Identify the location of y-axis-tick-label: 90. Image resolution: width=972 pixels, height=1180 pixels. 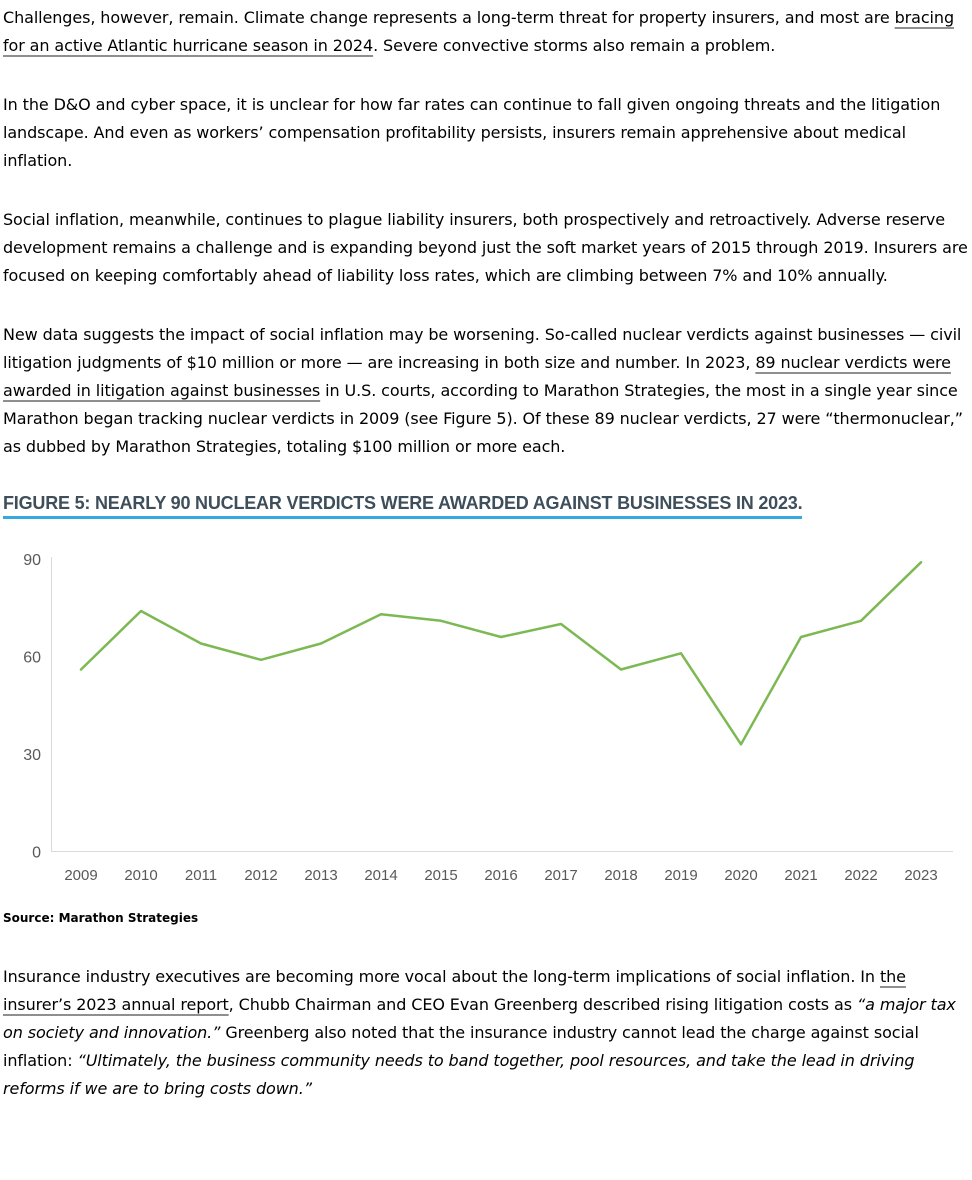
(32, 560).